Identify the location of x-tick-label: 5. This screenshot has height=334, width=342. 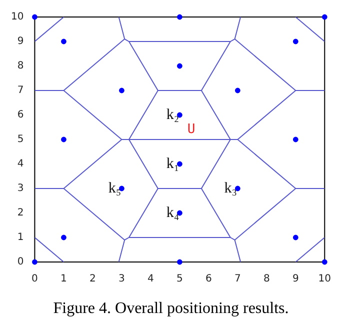
(179, 279).